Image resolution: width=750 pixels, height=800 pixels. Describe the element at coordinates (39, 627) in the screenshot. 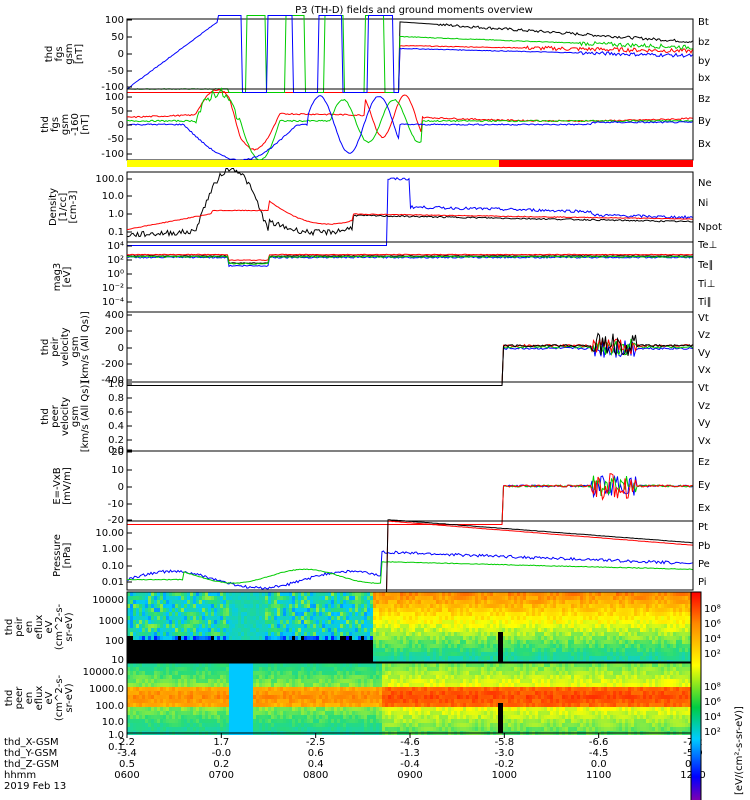

I see `y-axis-label: eflux` at that location.